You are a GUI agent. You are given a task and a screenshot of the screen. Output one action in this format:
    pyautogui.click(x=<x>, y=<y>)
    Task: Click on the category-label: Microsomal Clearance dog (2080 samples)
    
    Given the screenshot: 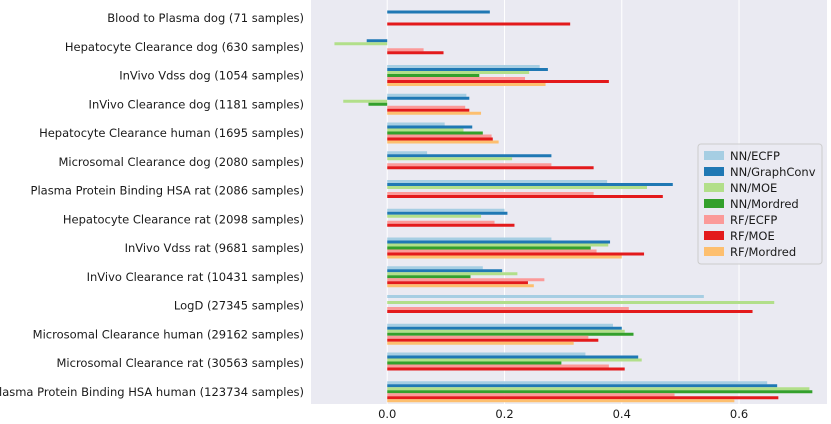 What is the action you would take?
    pyautogui.click(x=181, y=162)
    